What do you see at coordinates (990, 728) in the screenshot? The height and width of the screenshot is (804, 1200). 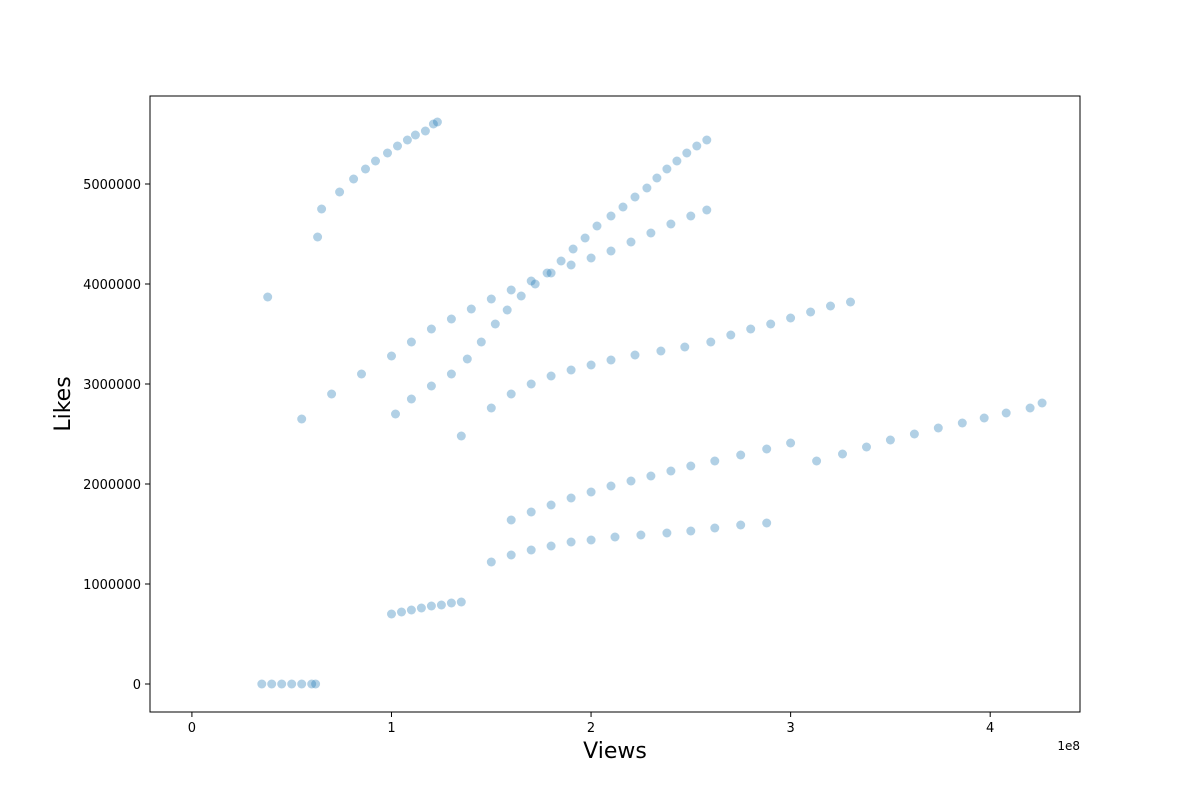 I see `x-tick-label: 4` at bounding box center [990, 728].